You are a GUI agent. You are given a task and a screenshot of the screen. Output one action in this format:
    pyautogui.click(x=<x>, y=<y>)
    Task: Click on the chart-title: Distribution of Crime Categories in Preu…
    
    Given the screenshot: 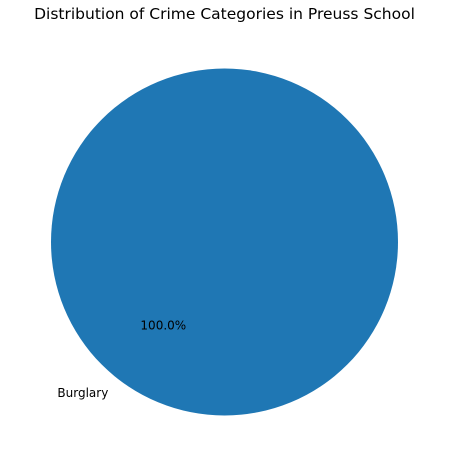 What is the action you would take?
    pyautogui.click(x=224, y=14)
    